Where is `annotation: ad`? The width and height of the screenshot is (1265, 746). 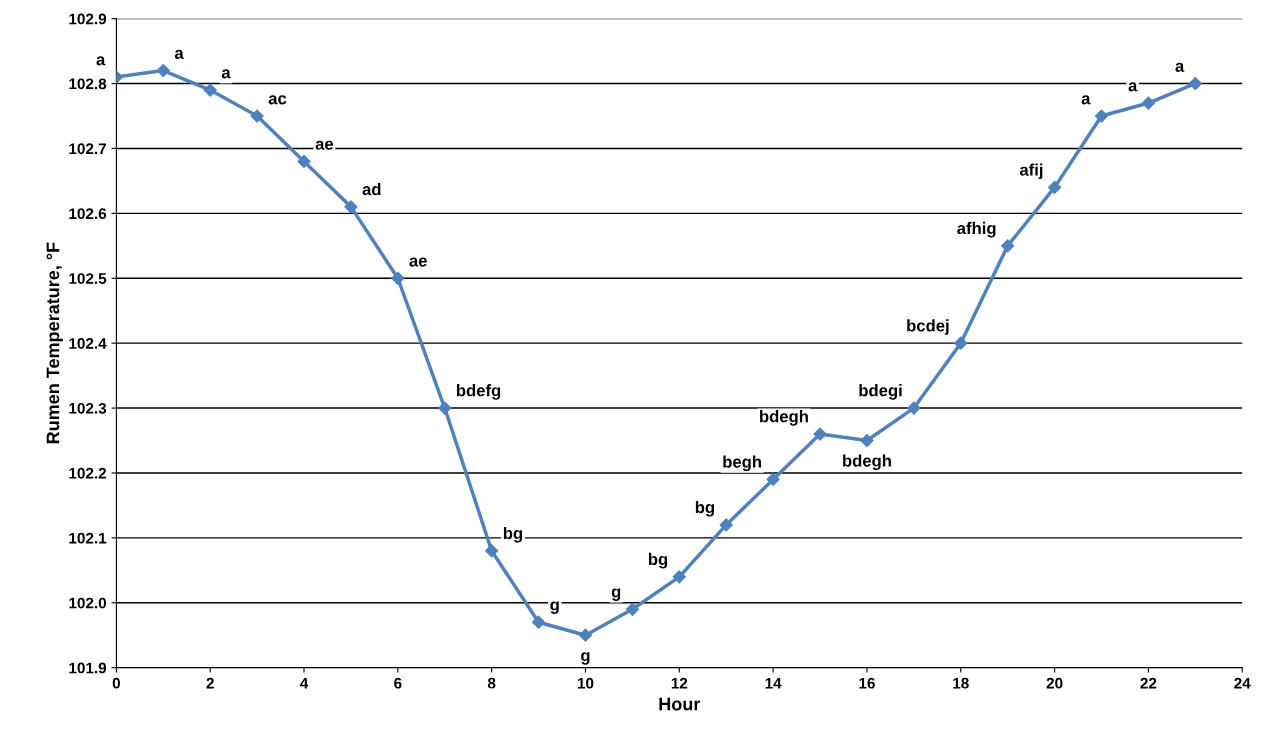
annotation: ad is located at coordinates (371, 189).